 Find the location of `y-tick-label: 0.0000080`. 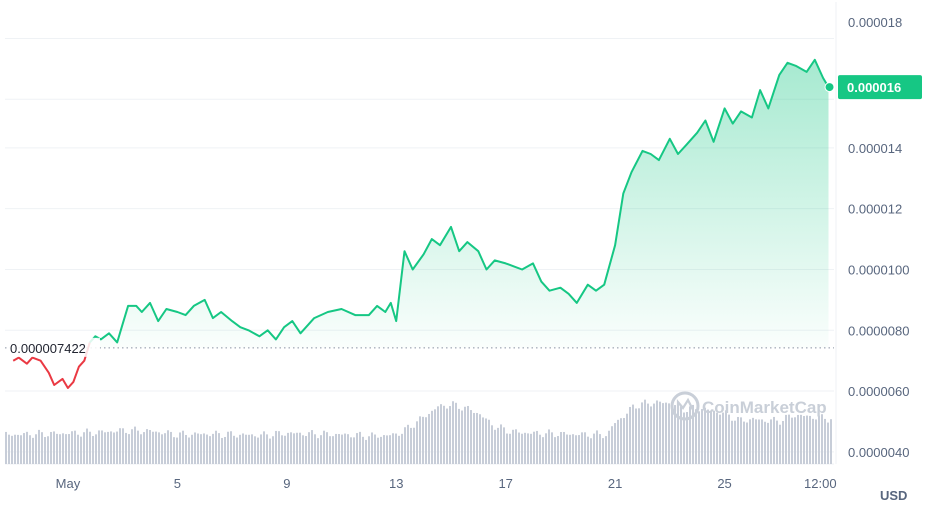

y-tick-label: 0.0000080 is located at coordinates (878, 330).